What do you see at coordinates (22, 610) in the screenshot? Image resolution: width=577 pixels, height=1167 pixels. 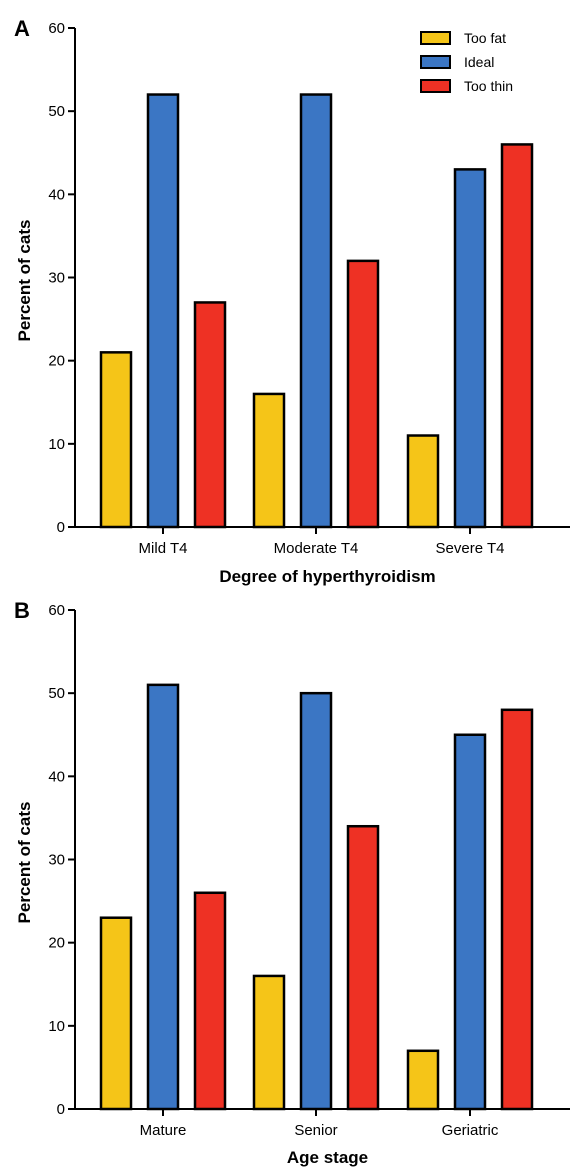 I see `panel-letter: B` at bounding box center [22, 610].